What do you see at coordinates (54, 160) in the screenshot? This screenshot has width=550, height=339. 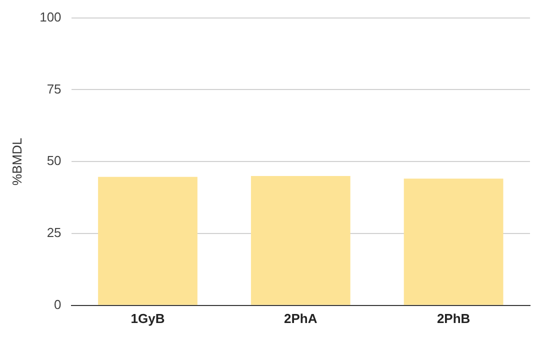 I see `y-tick-label: 50` at bounding box center [54, 160].